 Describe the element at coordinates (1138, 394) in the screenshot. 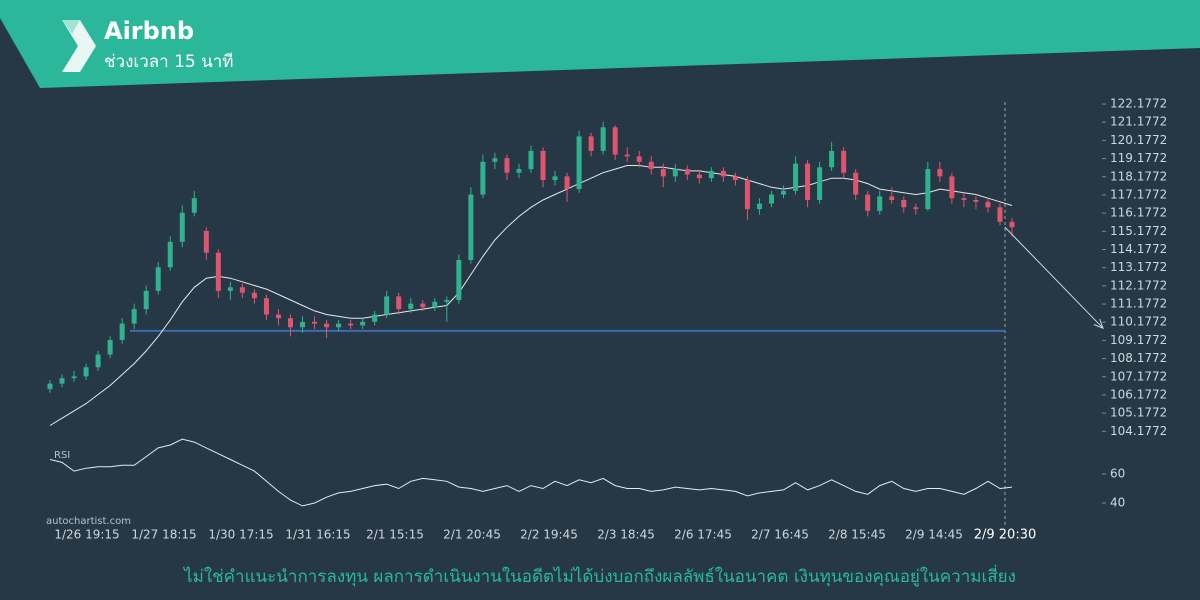

I see `y-tick-label: 106.1772` at that location.